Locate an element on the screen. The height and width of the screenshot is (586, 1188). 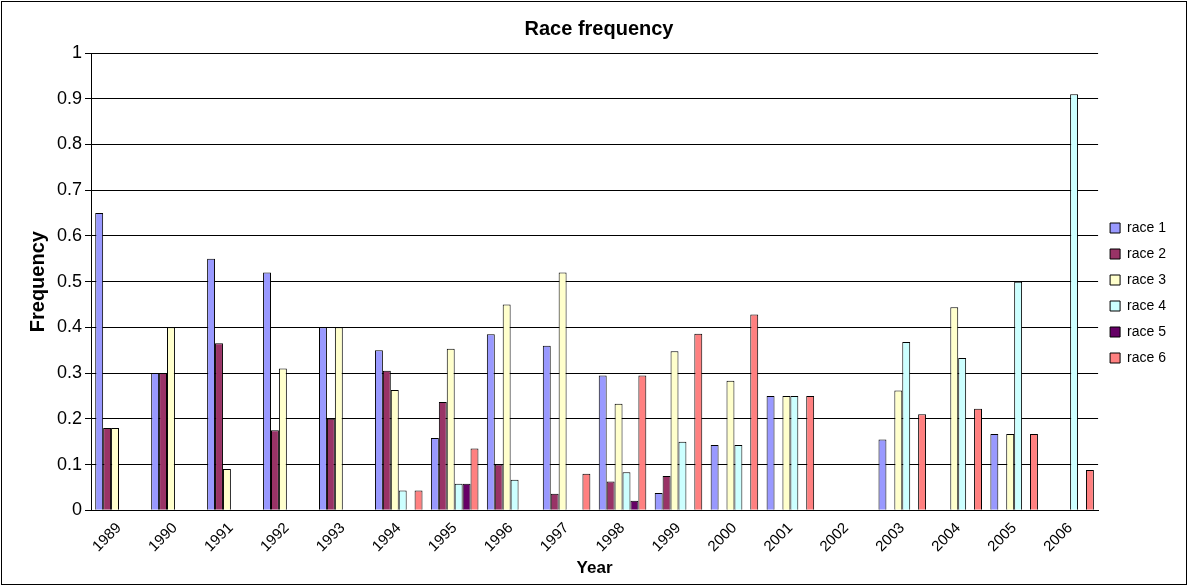
legend-label: race 5 is located at coordinates (1147, 330).